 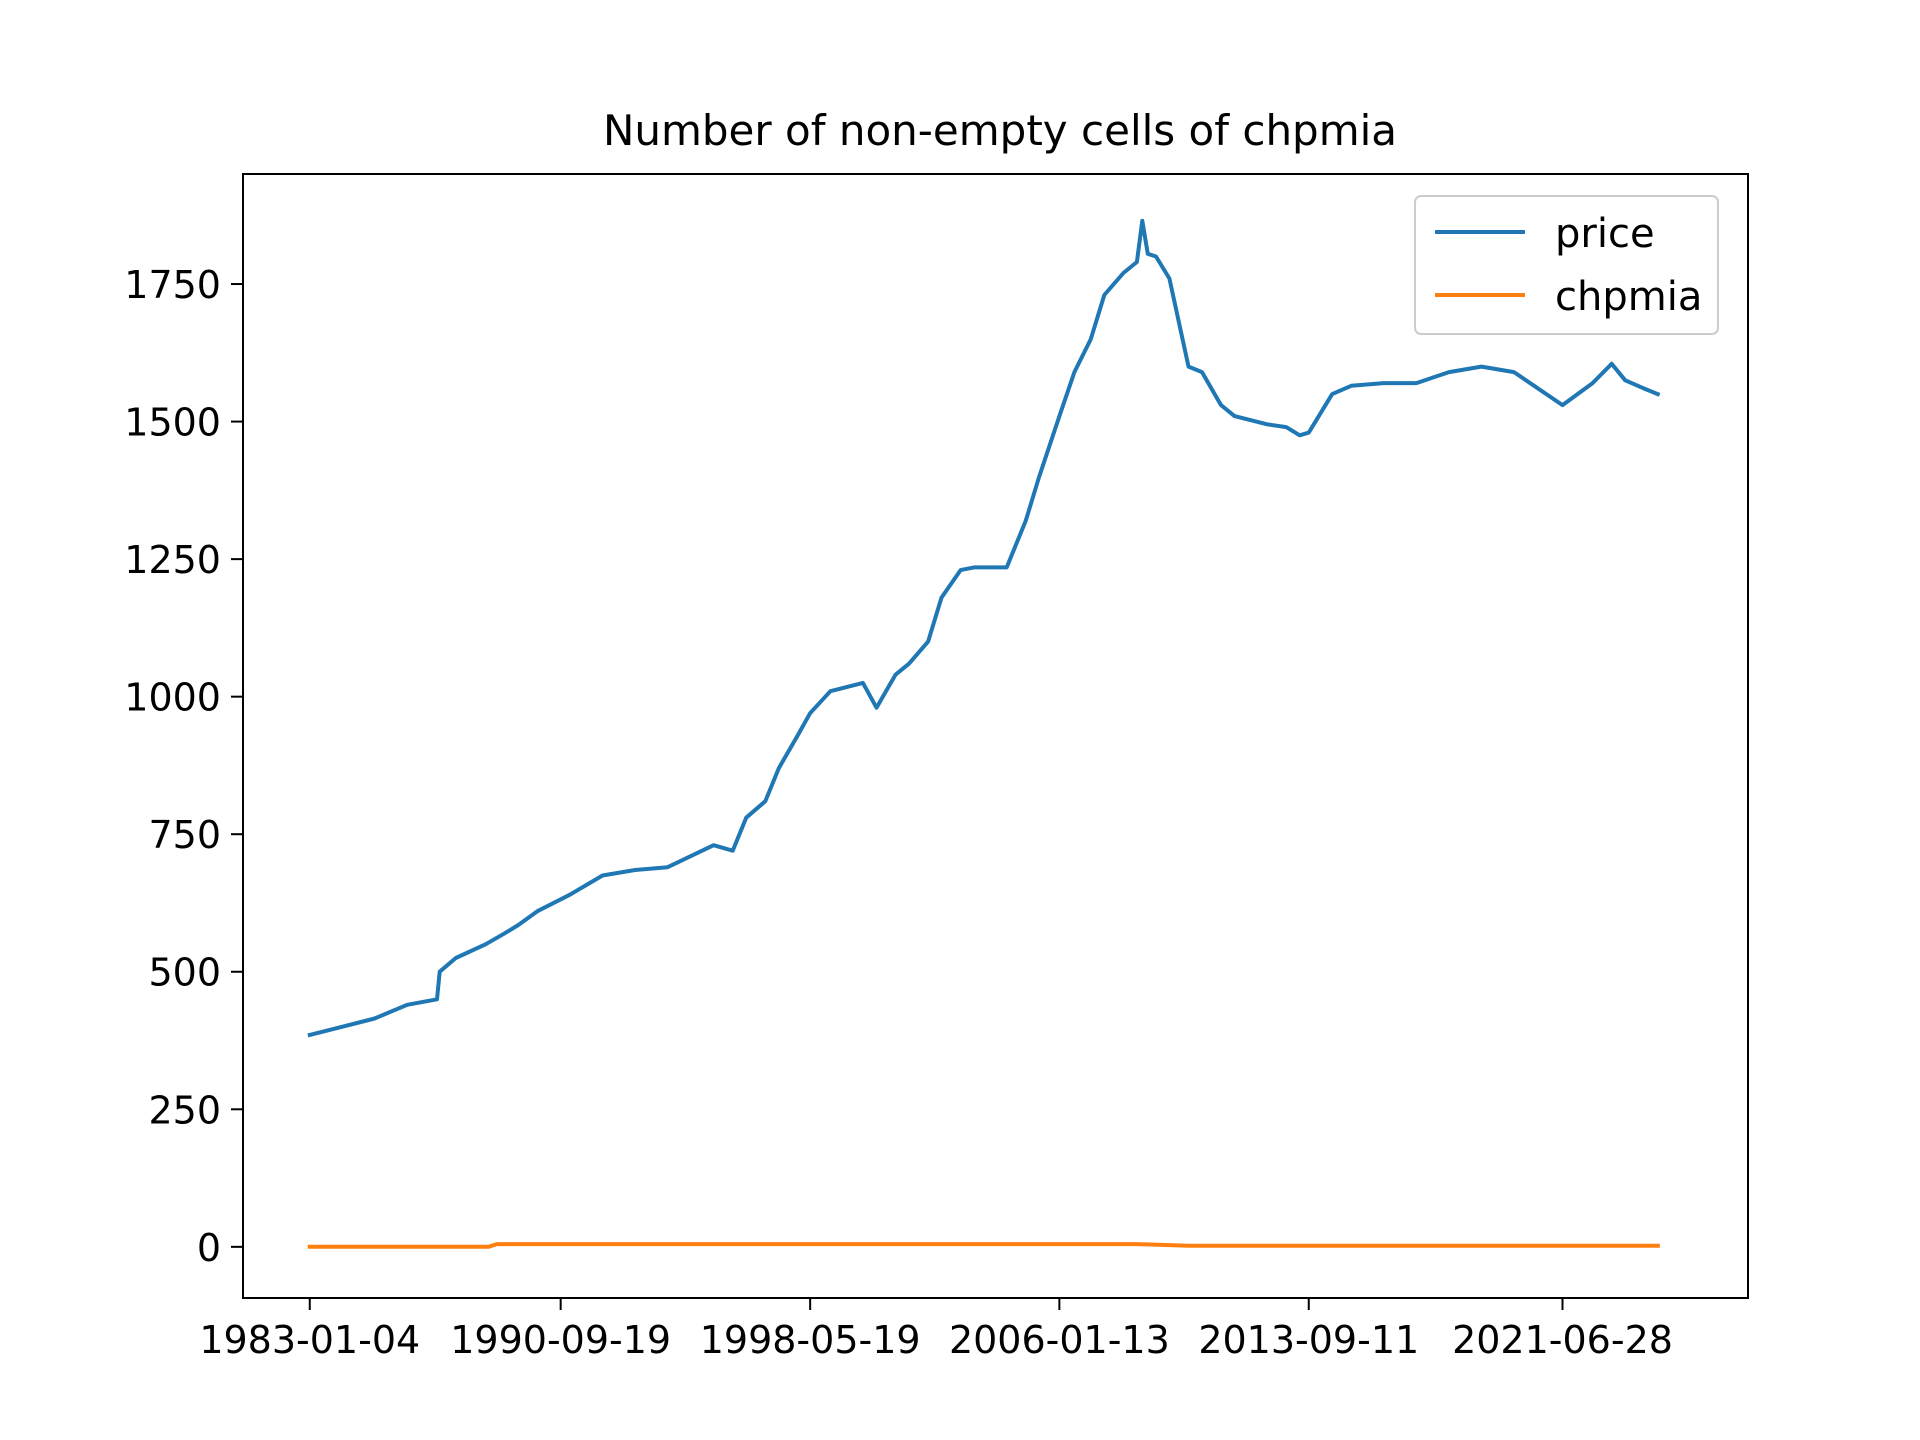 I want to click on x-tick-label: 1983-01-04, so click(x=309, y=1340).